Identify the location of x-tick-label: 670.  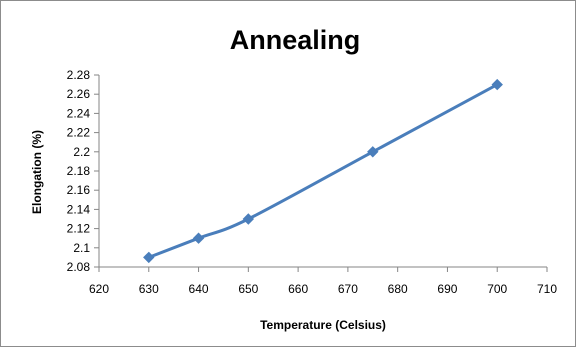
(348, 289).